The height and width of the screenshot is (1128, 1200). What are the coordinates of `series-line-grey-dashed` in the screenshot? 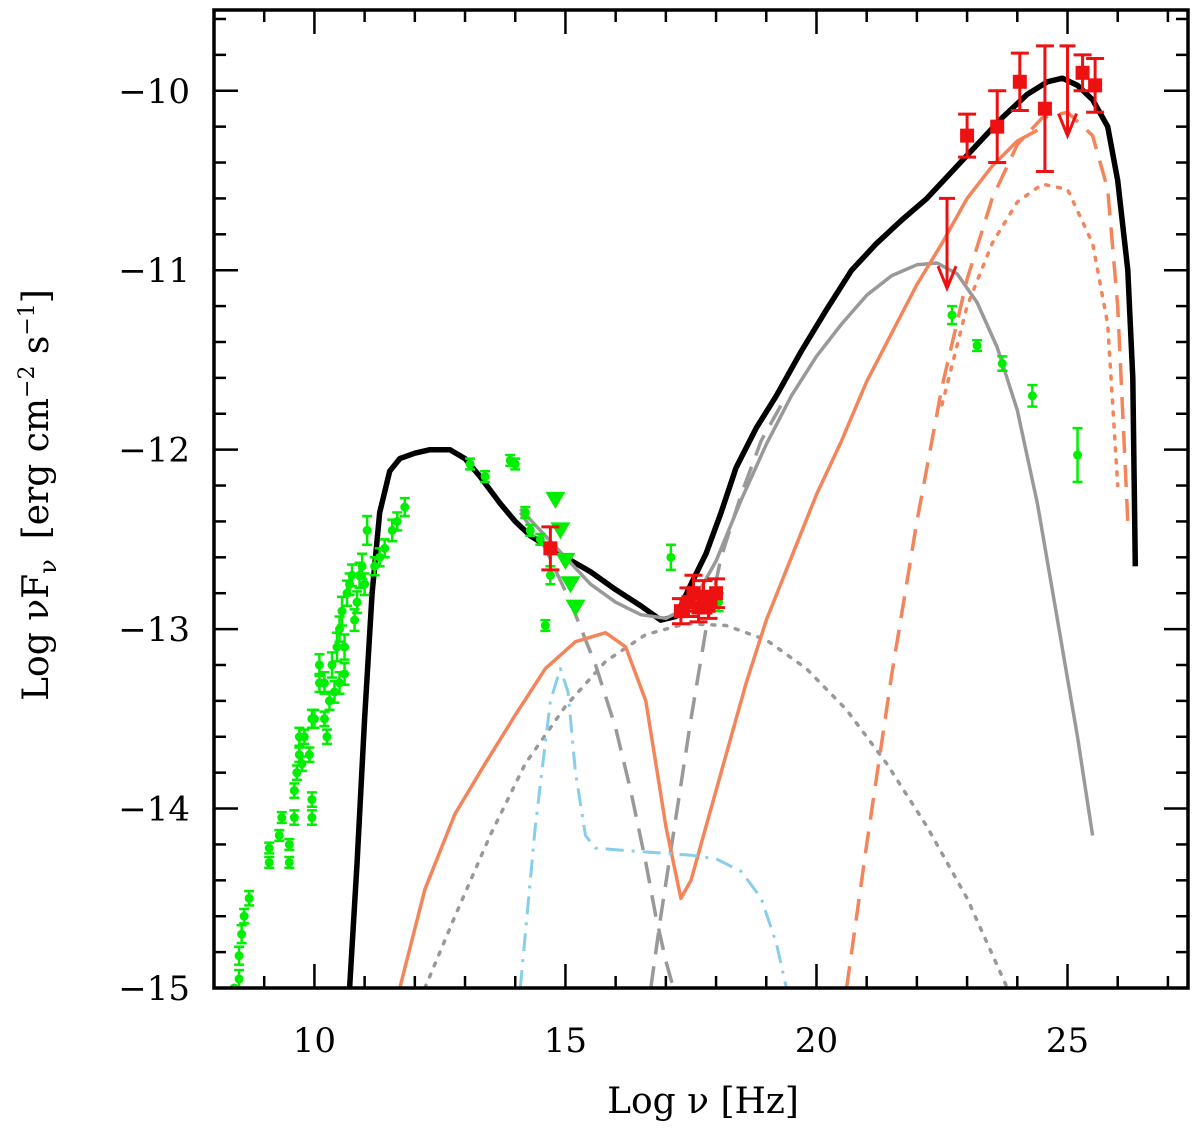 It's located at (597, 749).